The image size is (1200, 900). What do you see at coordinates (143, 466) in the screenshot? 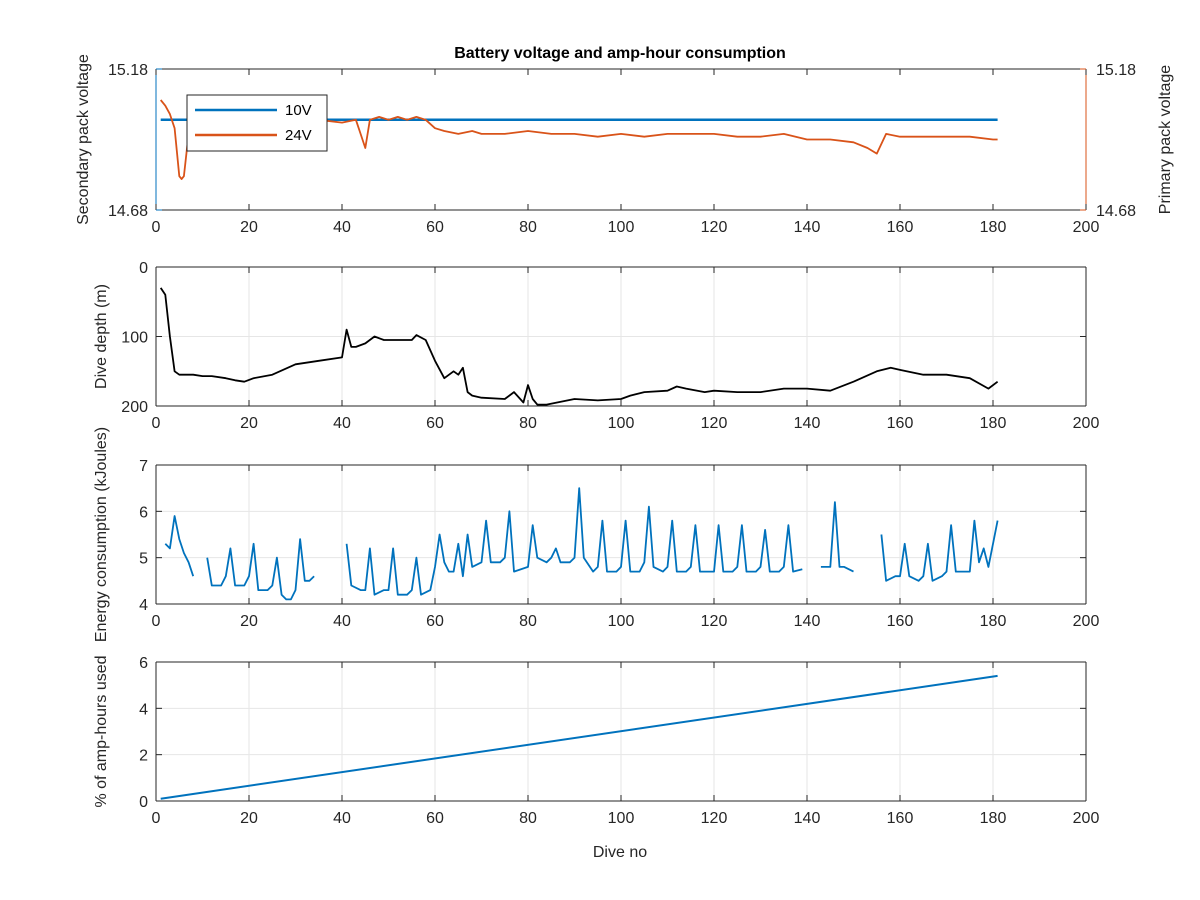
I see `y-tick-label: 7` at bounding box center [143, 466].